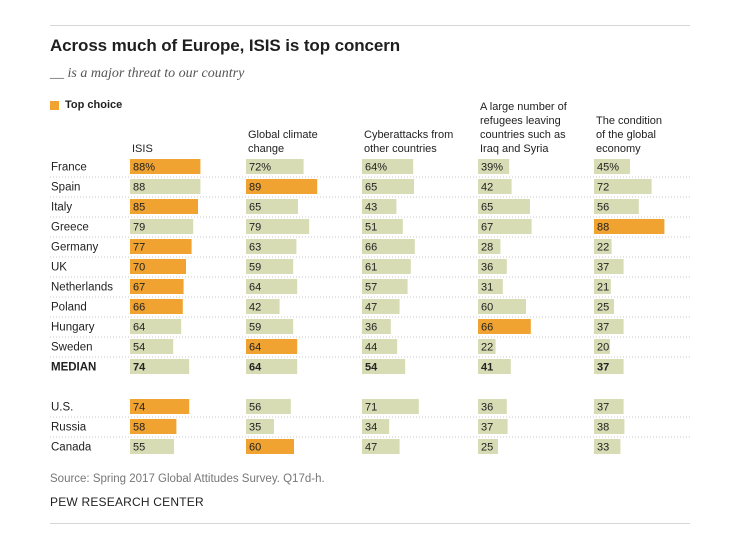 This screenshot has width=741, height=534. What do you see at coordinates (618, 149) in the screenshot?
I see `column-header-4-line-2: economy` at bounding box center [618, 149].